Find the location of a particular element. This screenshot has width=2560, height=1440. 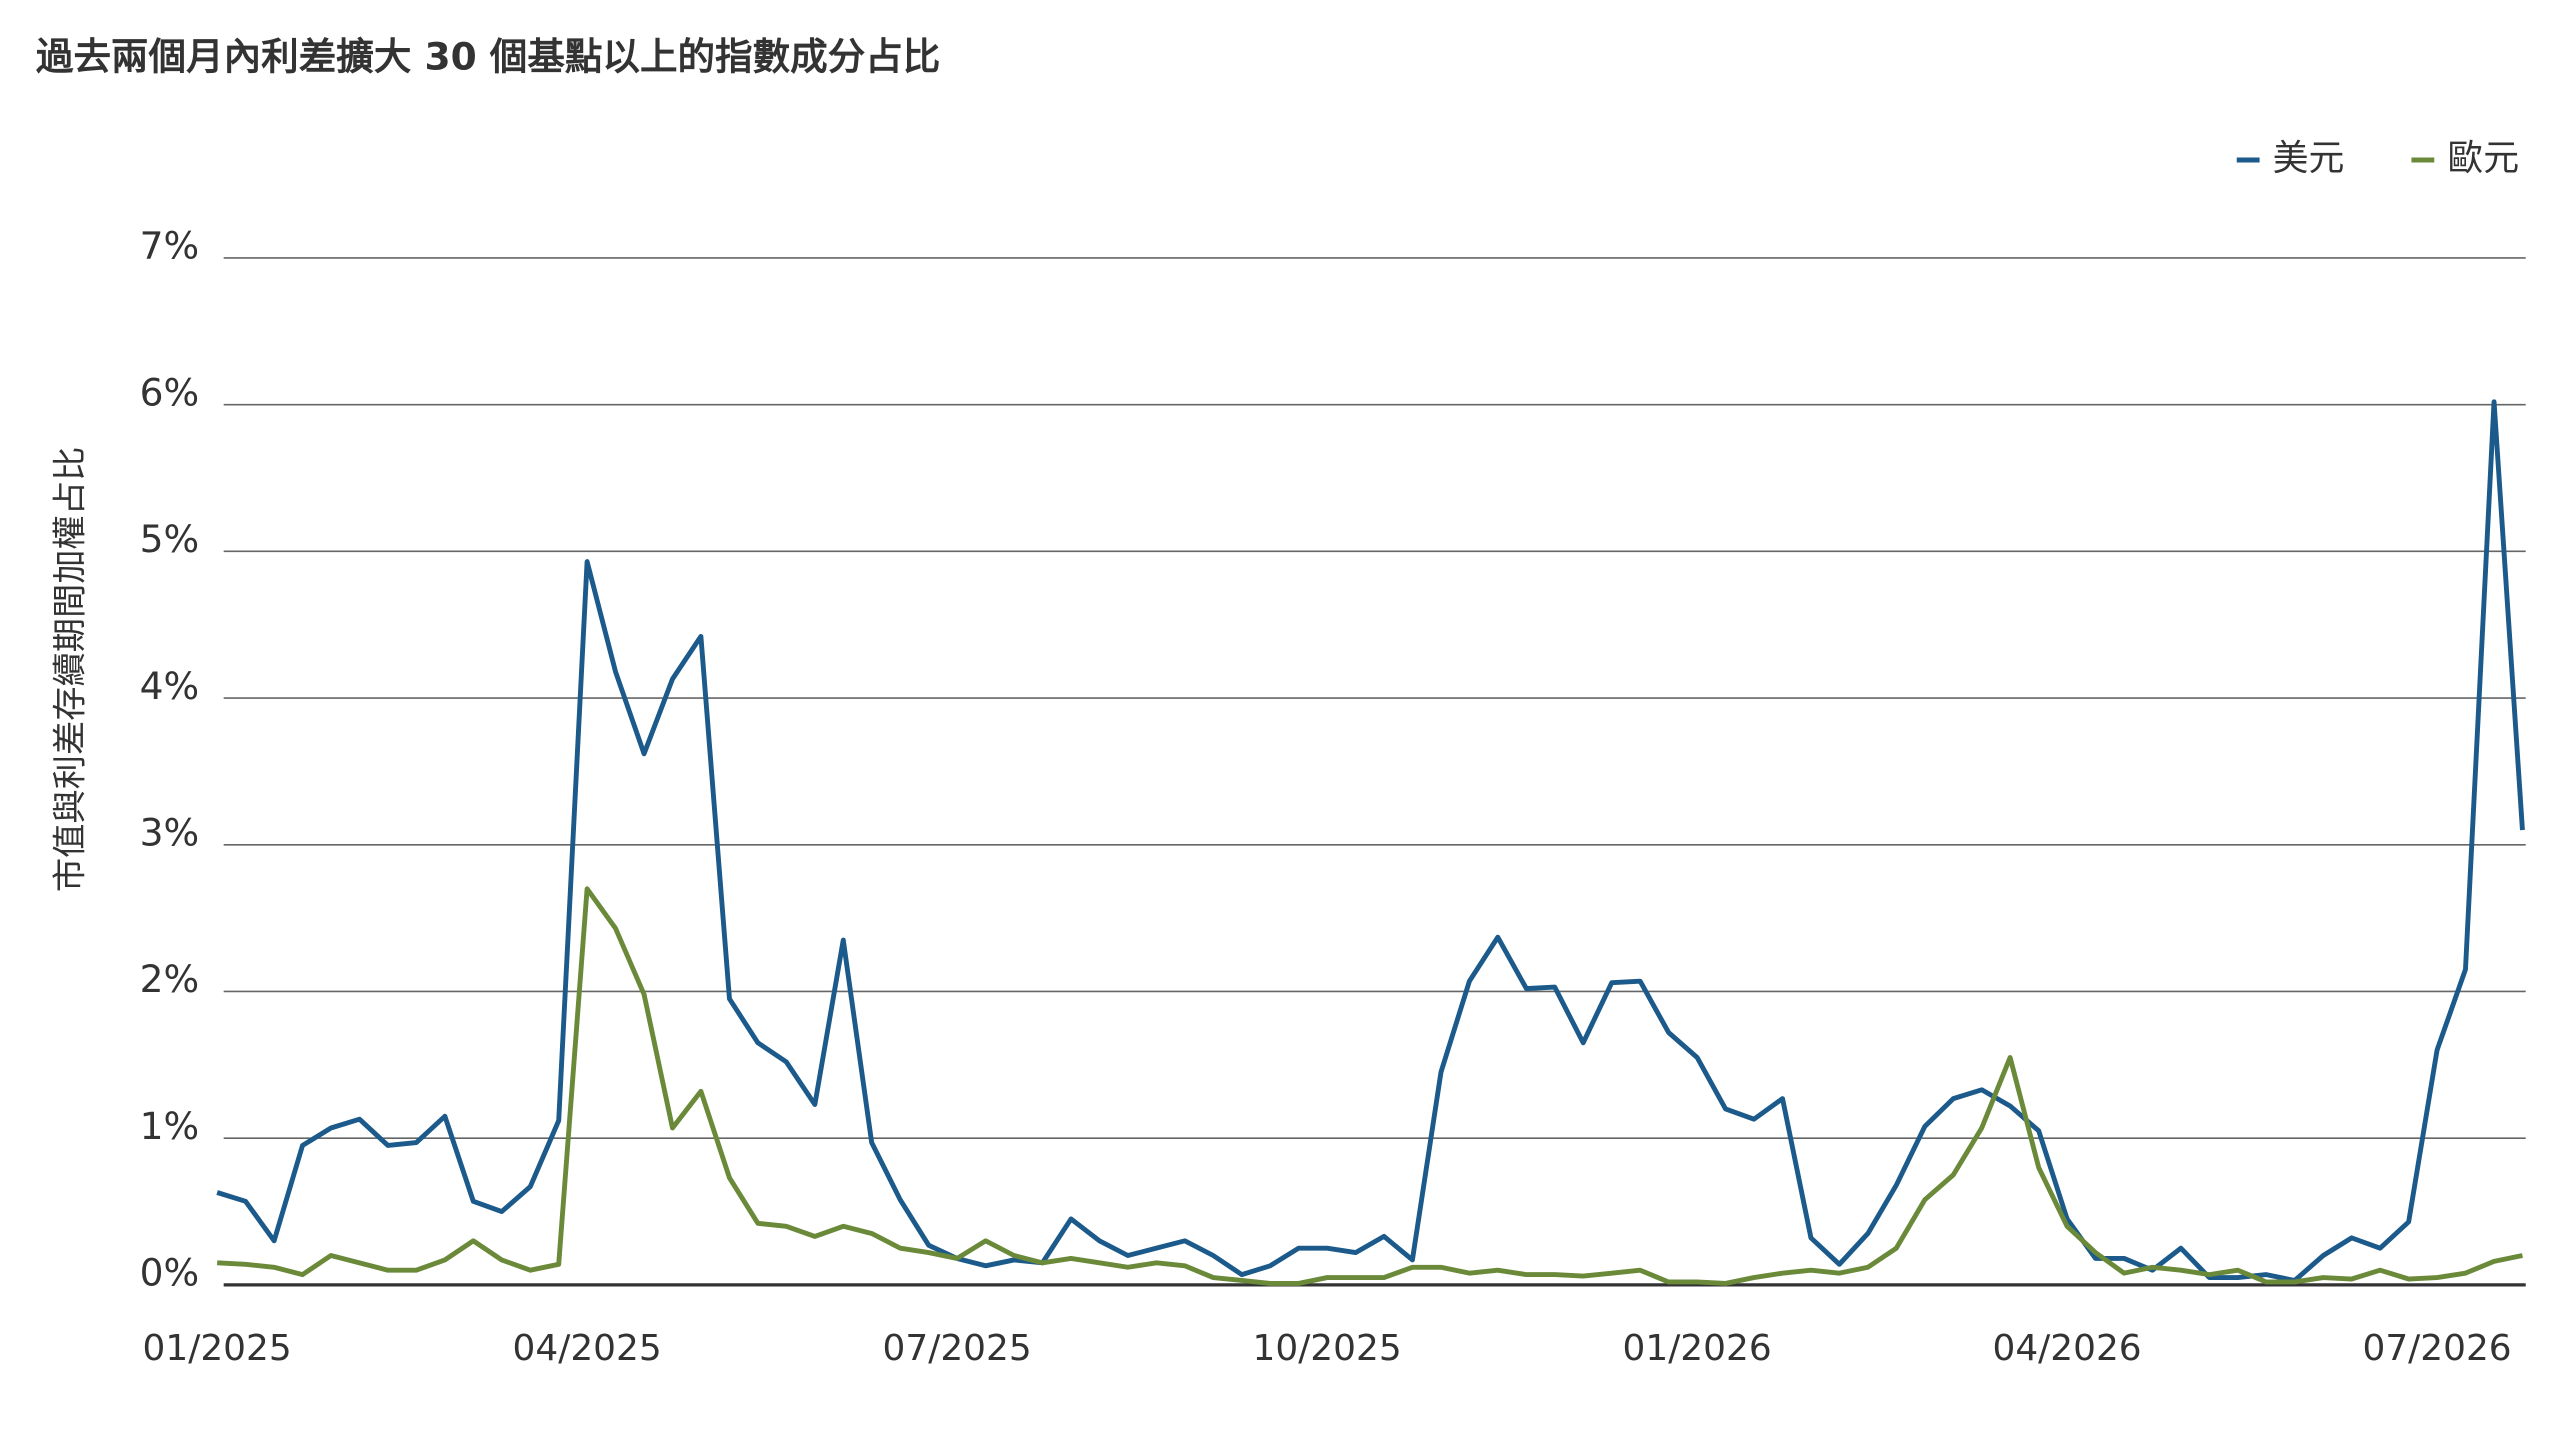

y-tick-label: 5% is located at coordinates (170, 539).